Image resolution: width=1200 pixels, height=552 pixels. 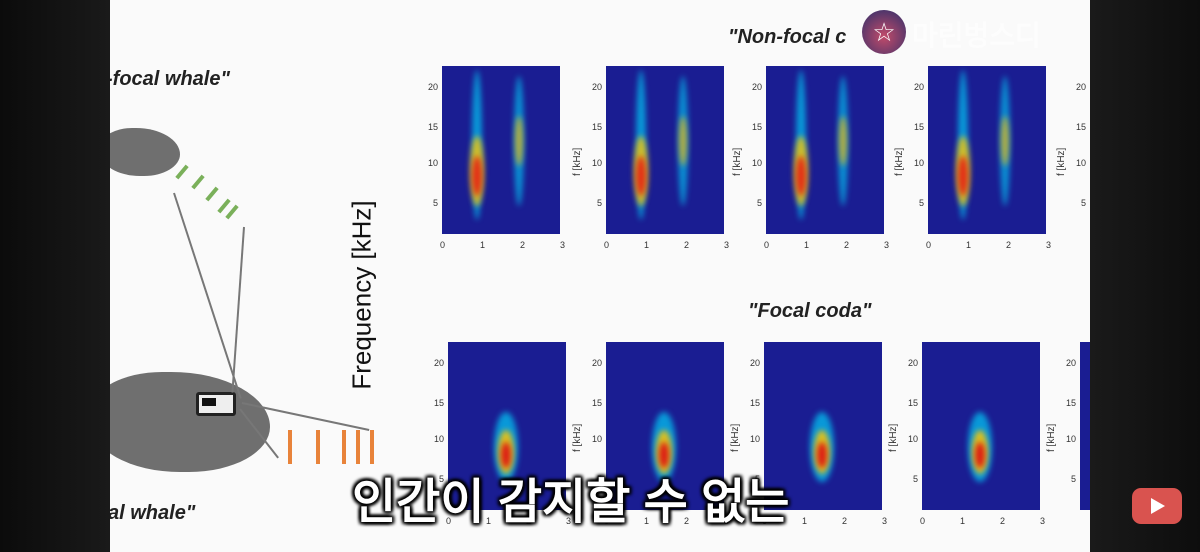 What do you see at coordinates (810, 311) in the screenshot?
I see `focal-coda-heading: "Focal coda"` at bounding box center [810, 311].